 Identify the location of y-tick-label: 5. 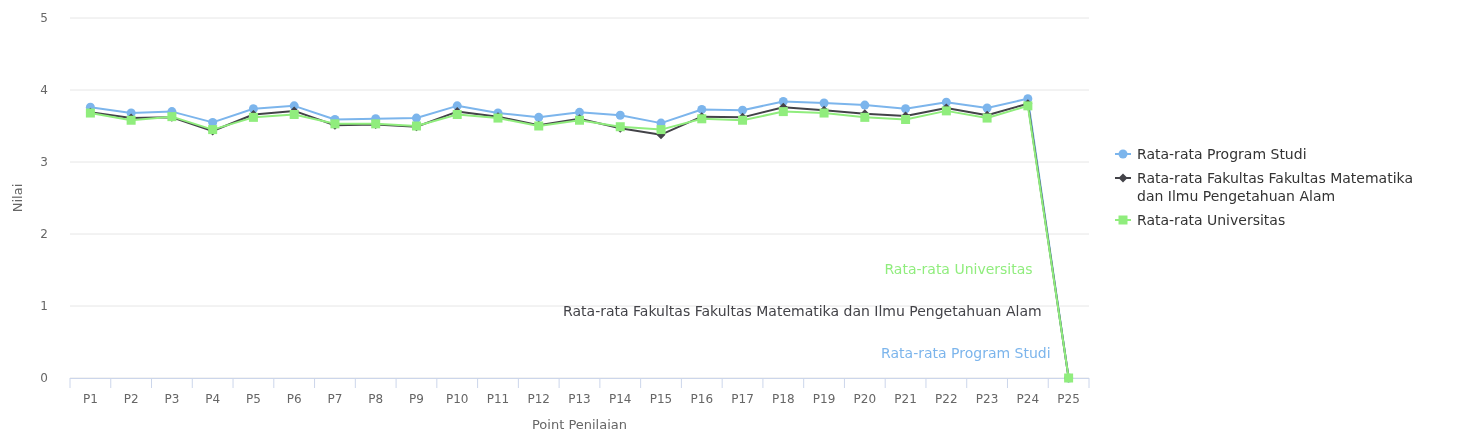
(44, 18).